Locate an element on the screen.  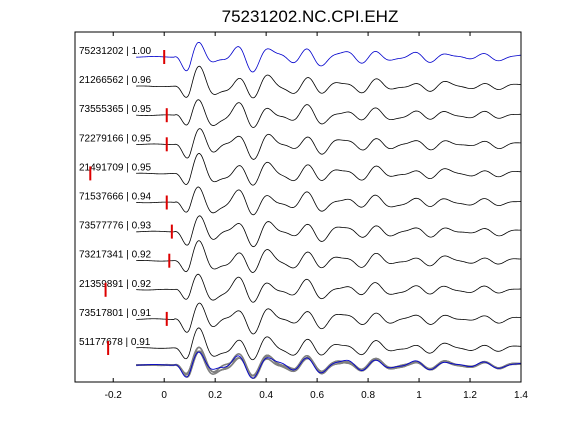
trace-label: 73217341 | 0.92 is located at coordinates (115, 255).